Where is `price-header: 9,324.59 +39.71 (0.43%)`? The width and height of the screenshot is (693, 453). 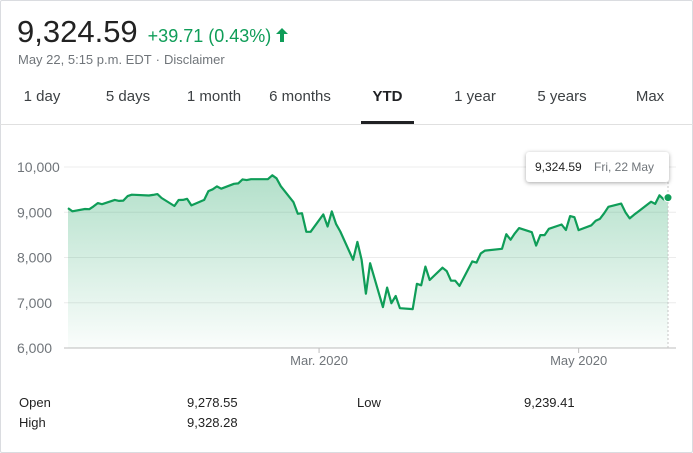
price-header: 9,324.59 +39.71 (0.43%) is located at coordinates (153, 32).